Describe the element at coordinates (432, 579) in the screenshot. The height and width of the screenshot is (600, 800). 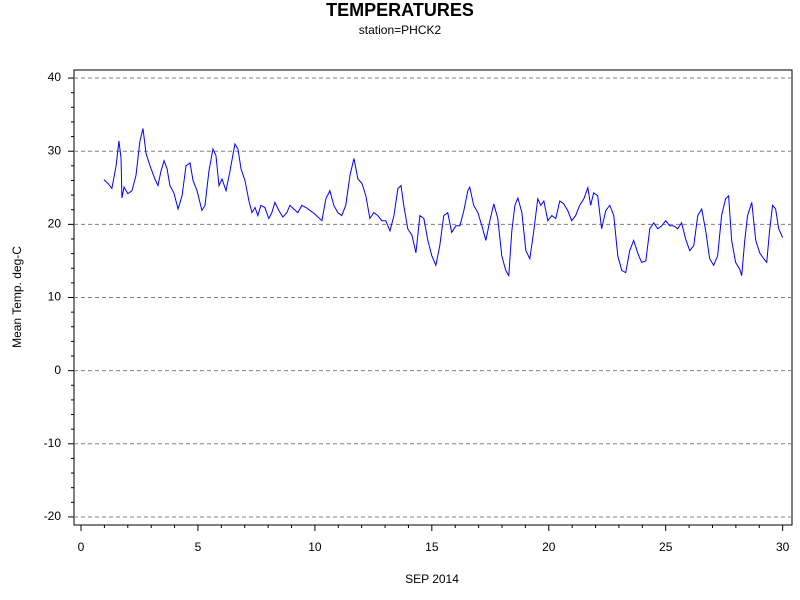
I see `x-axis-label: SEP 2014` at that location.